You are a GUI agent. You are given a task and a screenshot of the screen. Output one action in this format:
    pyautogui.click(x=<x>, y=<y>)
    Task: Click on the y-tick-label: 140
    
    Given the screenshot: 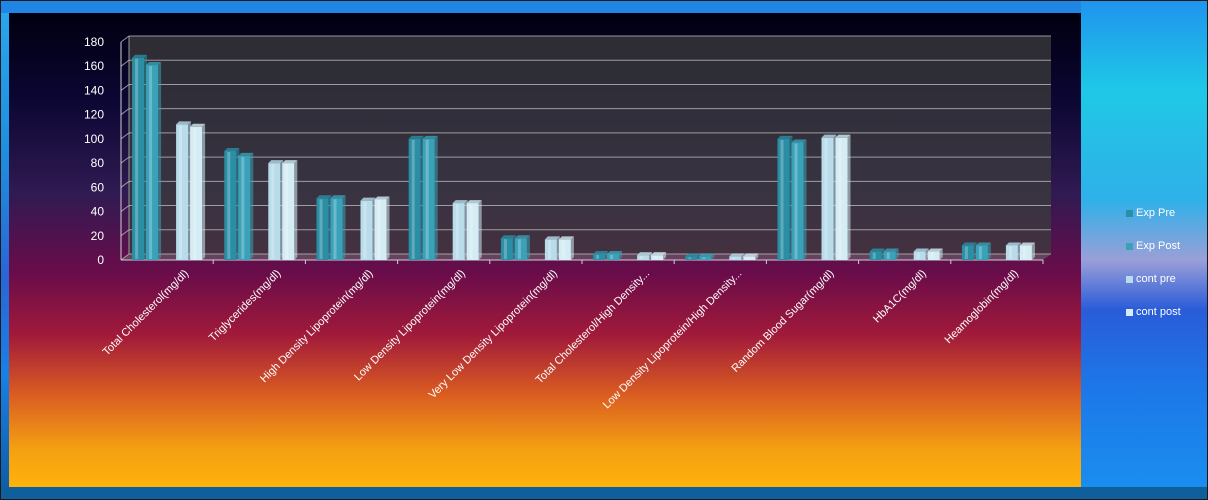 What is the action you would take?
    pyautogui.click(x=94, y=90)
    